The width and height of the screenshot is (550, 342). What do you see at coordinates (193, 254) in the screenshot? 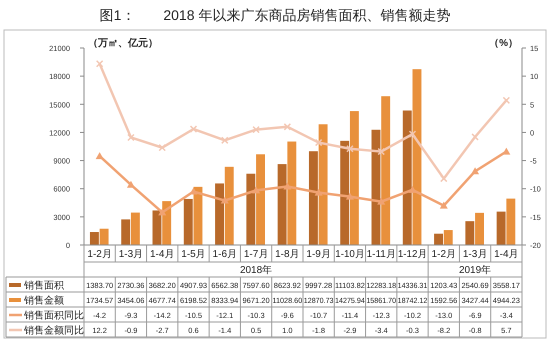
I see `x-tick-label: 1-5月` at bounding box center [193, 254].